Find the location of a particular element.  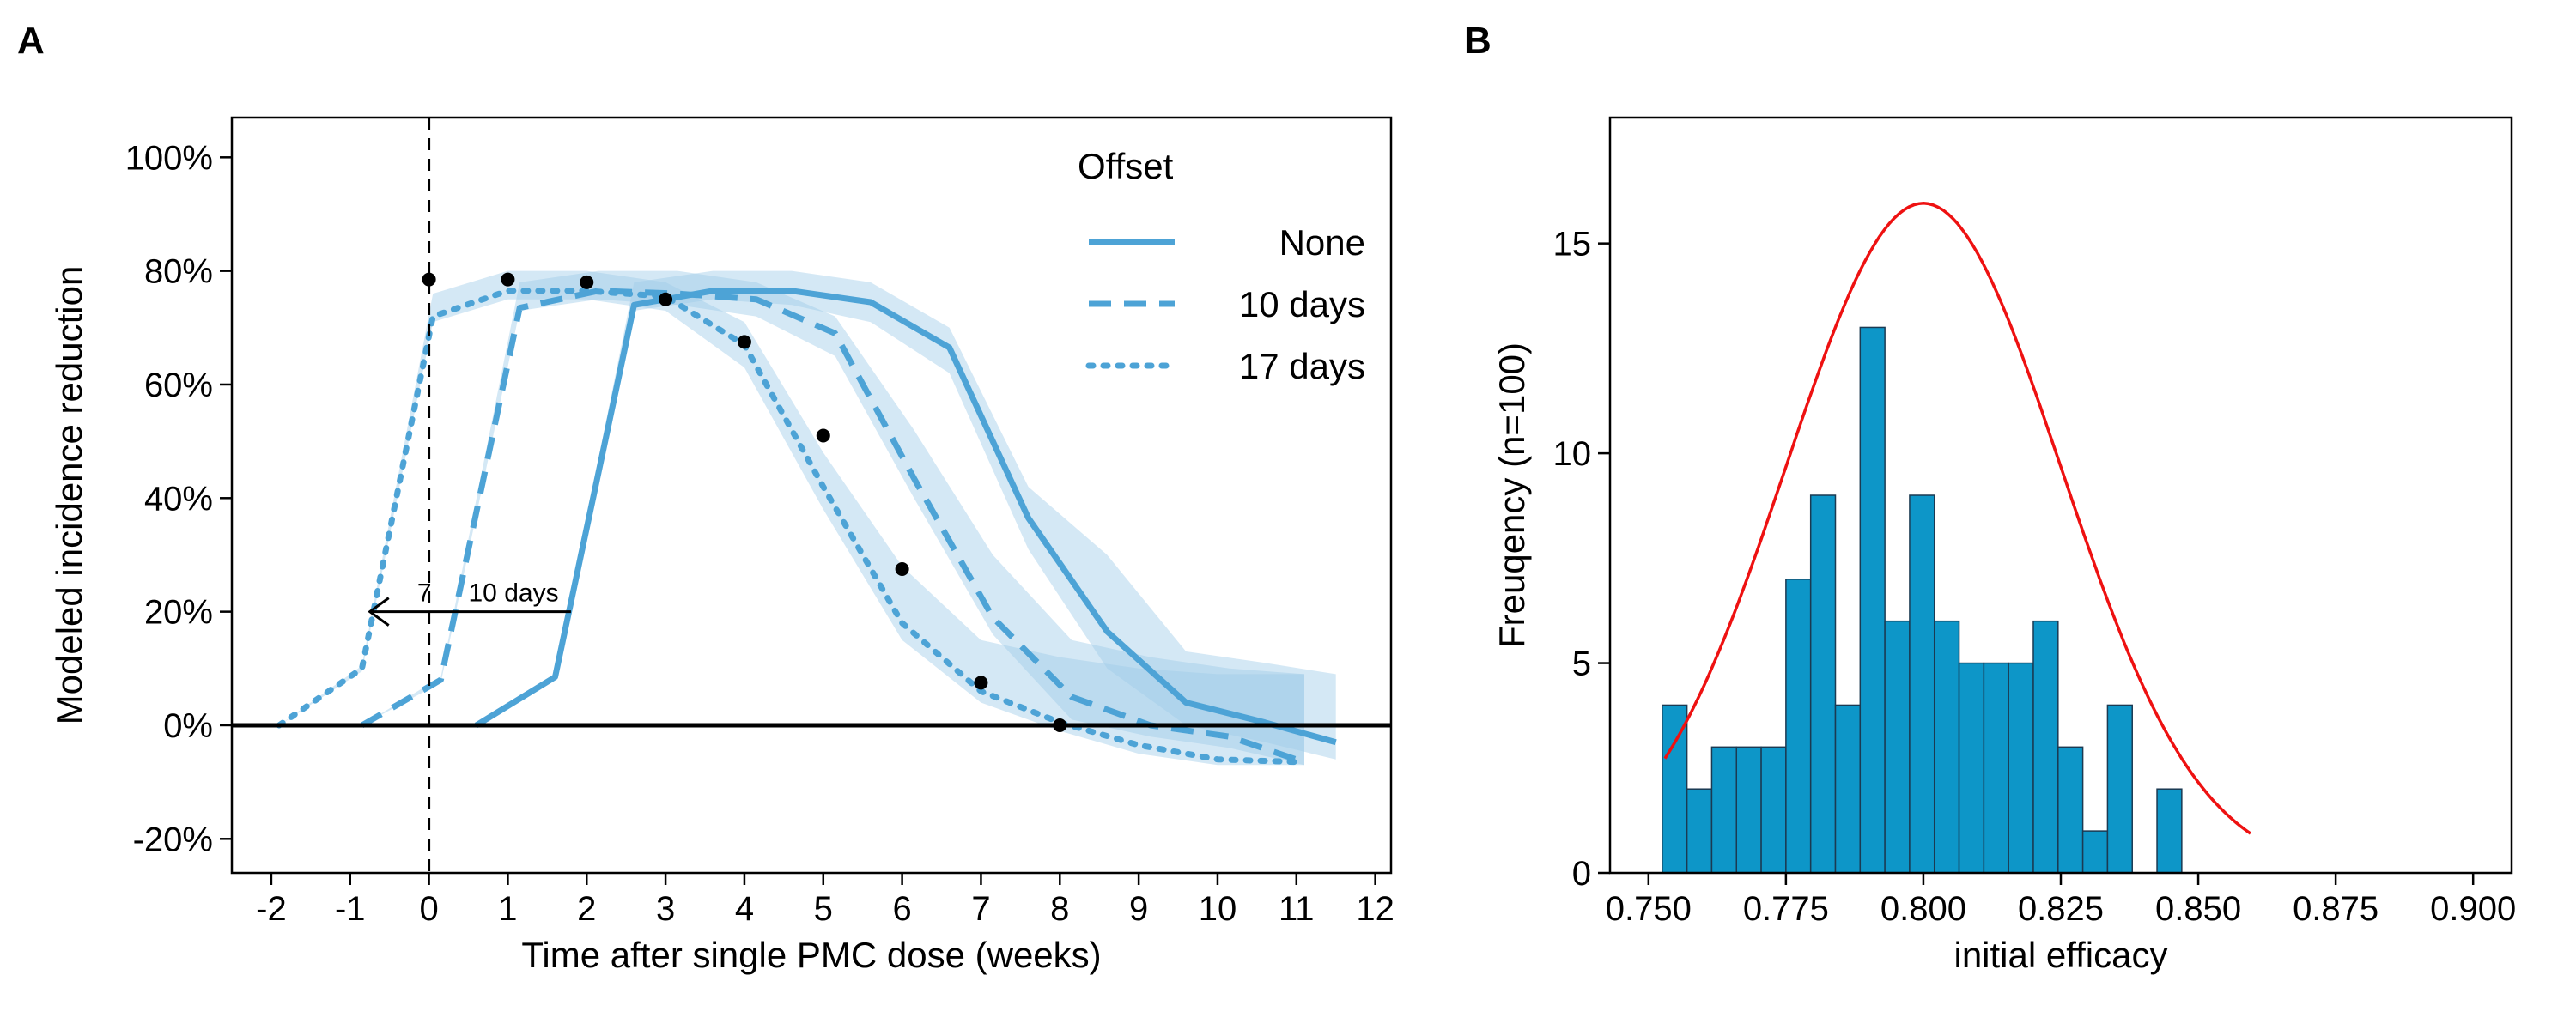

panel-a-x-axis: -2 -1 0 1 2 3 4 5 6 7 8 9 10 11 12 is located at coordinates (825, 900).